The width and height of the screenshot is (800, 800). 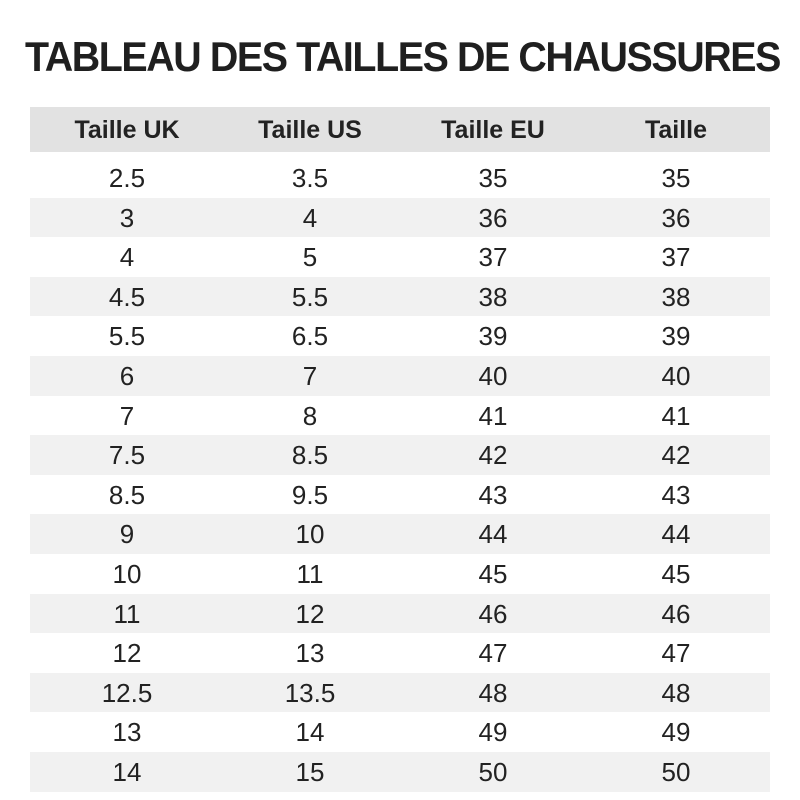 I want to click on table-cell: 3.5, so click(x=310, y=178).